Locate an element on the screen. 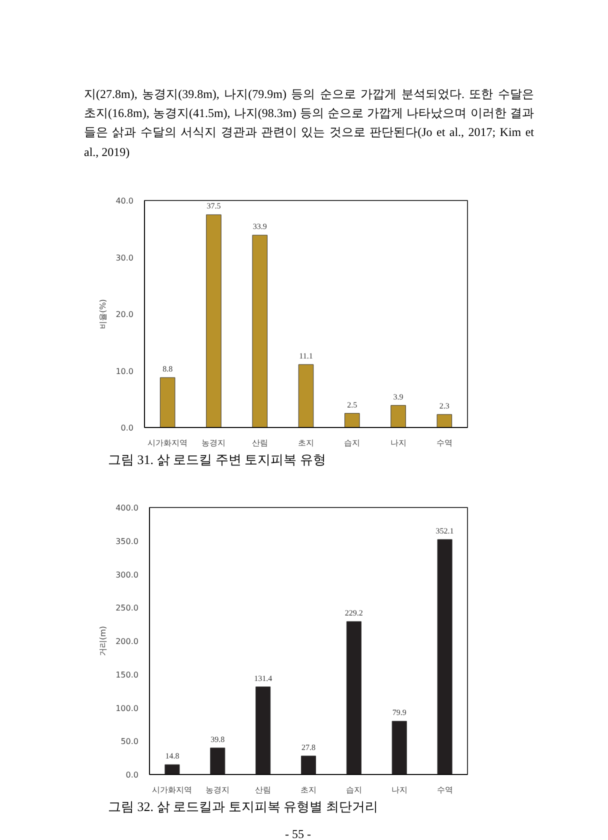  y-tick-label: 400.0 is located at coordinates (127, 508).